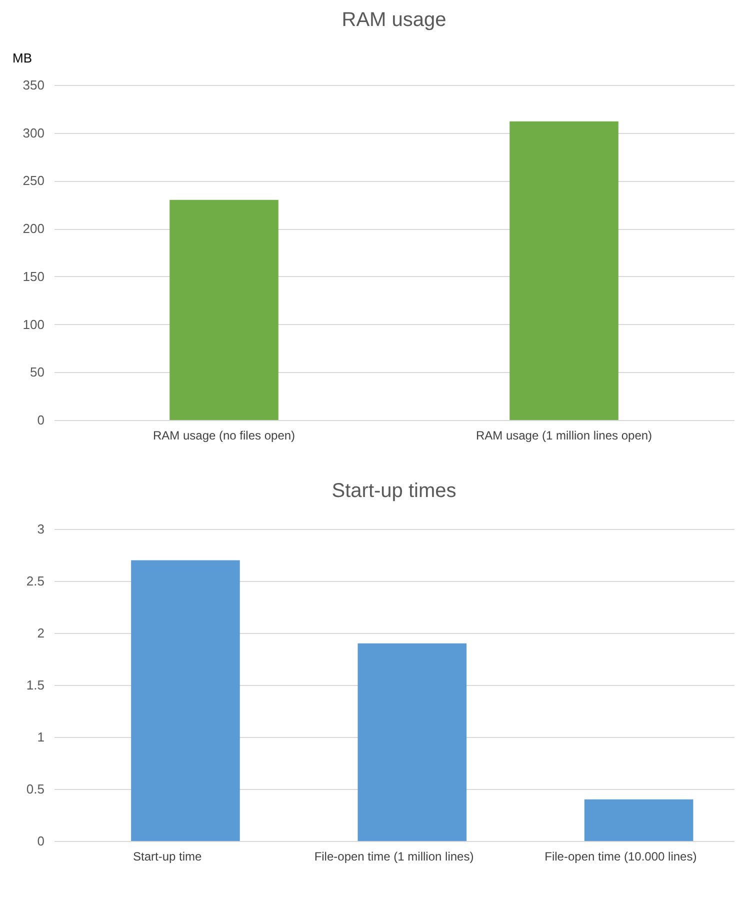 The image size is (749, 918). What do you see at coordinates (224, 435) in the screenshot?
I see `x-tick-label: RAM usage (no files open)` at bounding box center [224, 435].